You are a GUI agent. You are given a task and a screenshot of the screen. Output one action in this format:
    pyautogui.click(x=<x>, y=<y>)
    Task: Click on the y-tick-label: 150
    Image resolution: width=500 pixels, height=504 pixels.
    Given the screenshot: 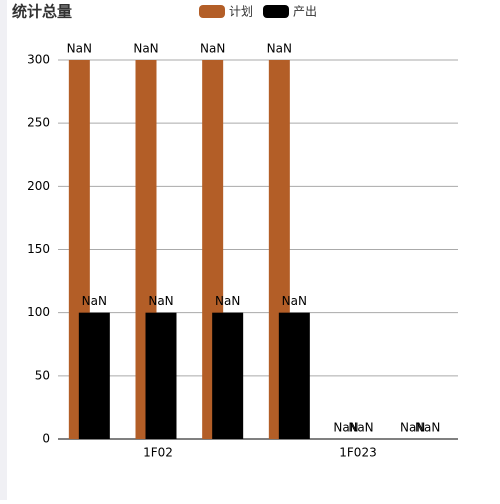 What is the action you would take?
    pyautogui.click(x=38, y=249)
    